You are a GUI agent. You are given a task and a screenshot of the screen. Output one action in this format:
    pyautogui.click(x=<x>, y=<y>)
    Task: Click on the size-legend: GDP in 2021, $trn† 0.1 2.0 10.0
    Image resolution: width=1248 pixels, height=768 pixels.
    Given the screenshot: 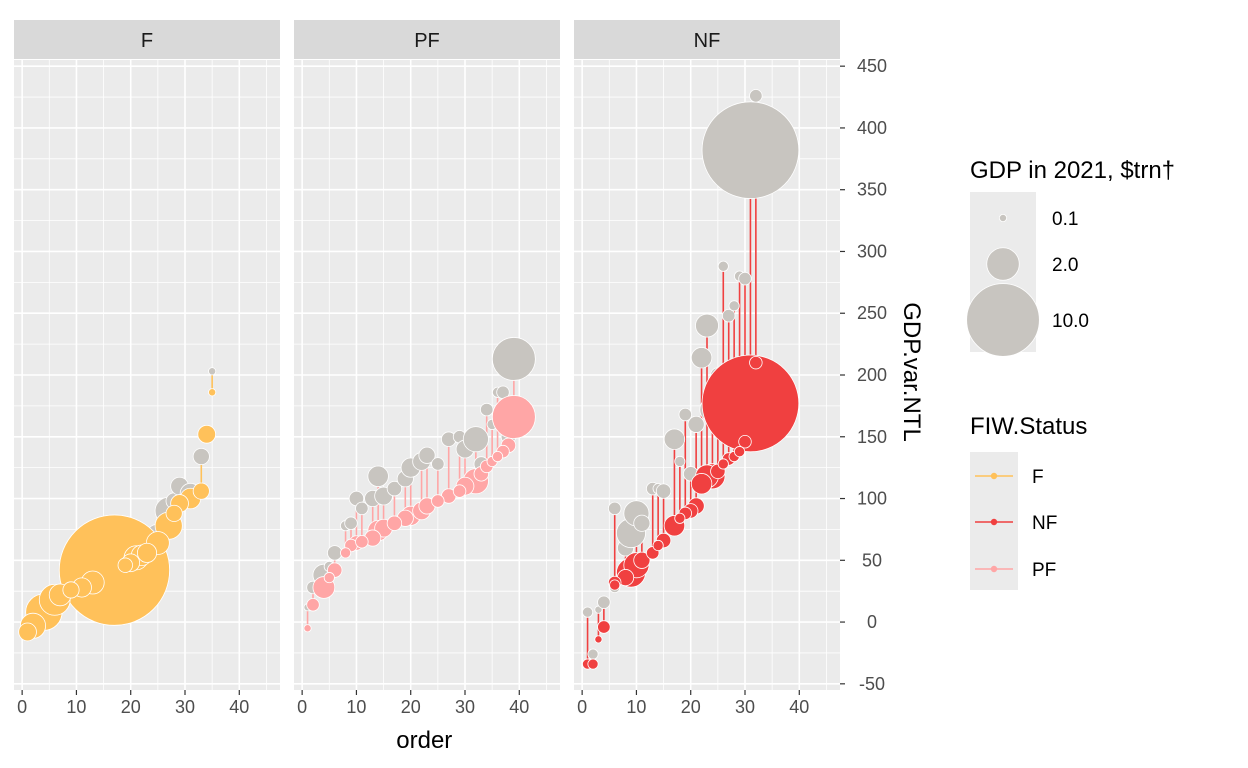 What is the action you would take?
    pyautogui.click(x=1070, y=257)
    